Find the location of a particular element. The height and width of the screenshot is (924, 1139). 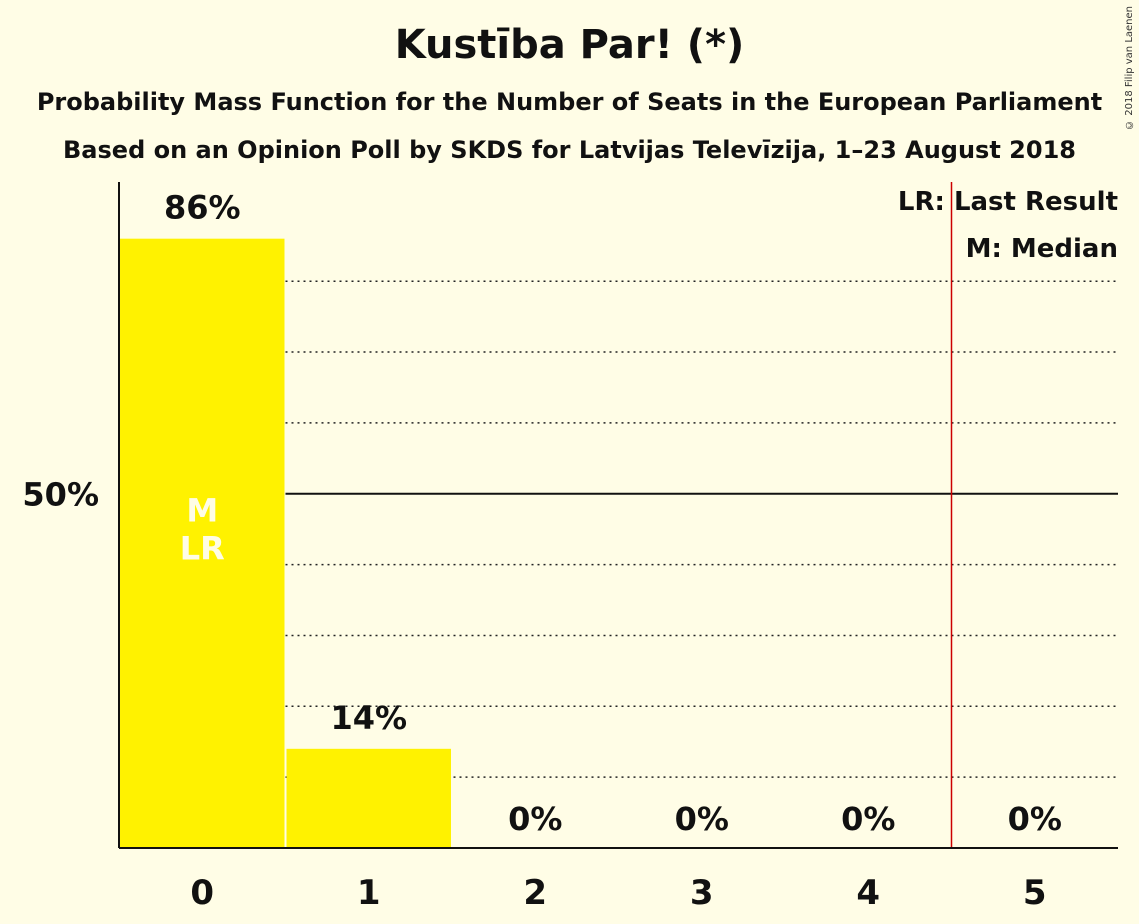

x-tick-label-5: 5 is located at coordinates (1035, 893).